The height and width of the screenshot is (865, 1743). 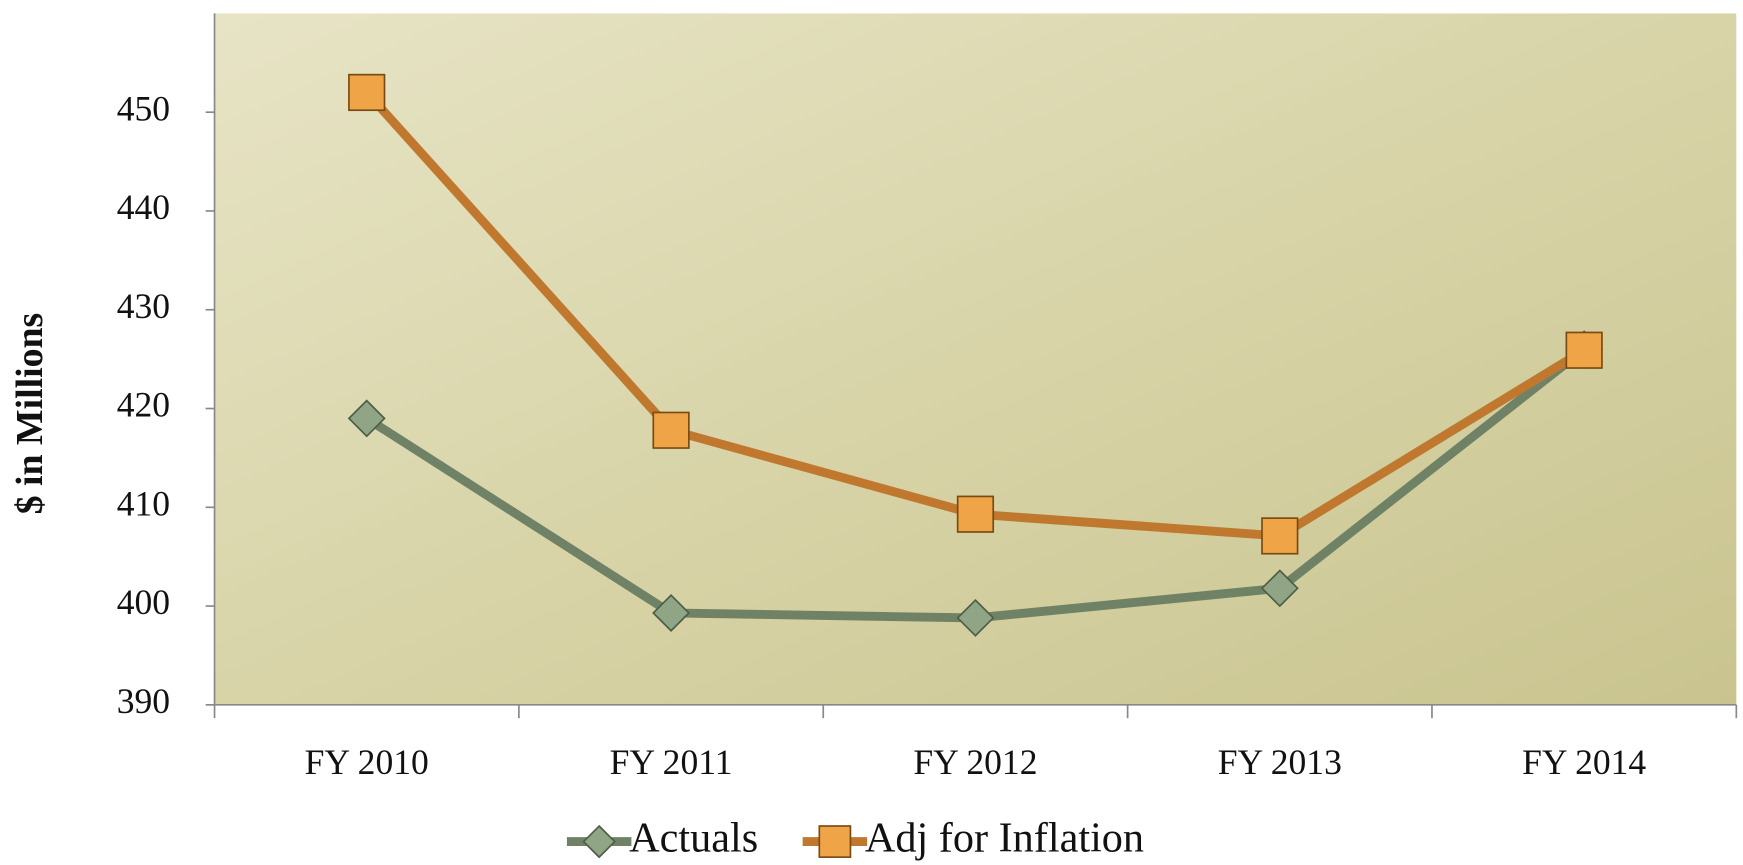 What do you see at coordinates (143, 405) in the screenshot?
I see `y-tick-label: 420` at bounding box center [143, 405].